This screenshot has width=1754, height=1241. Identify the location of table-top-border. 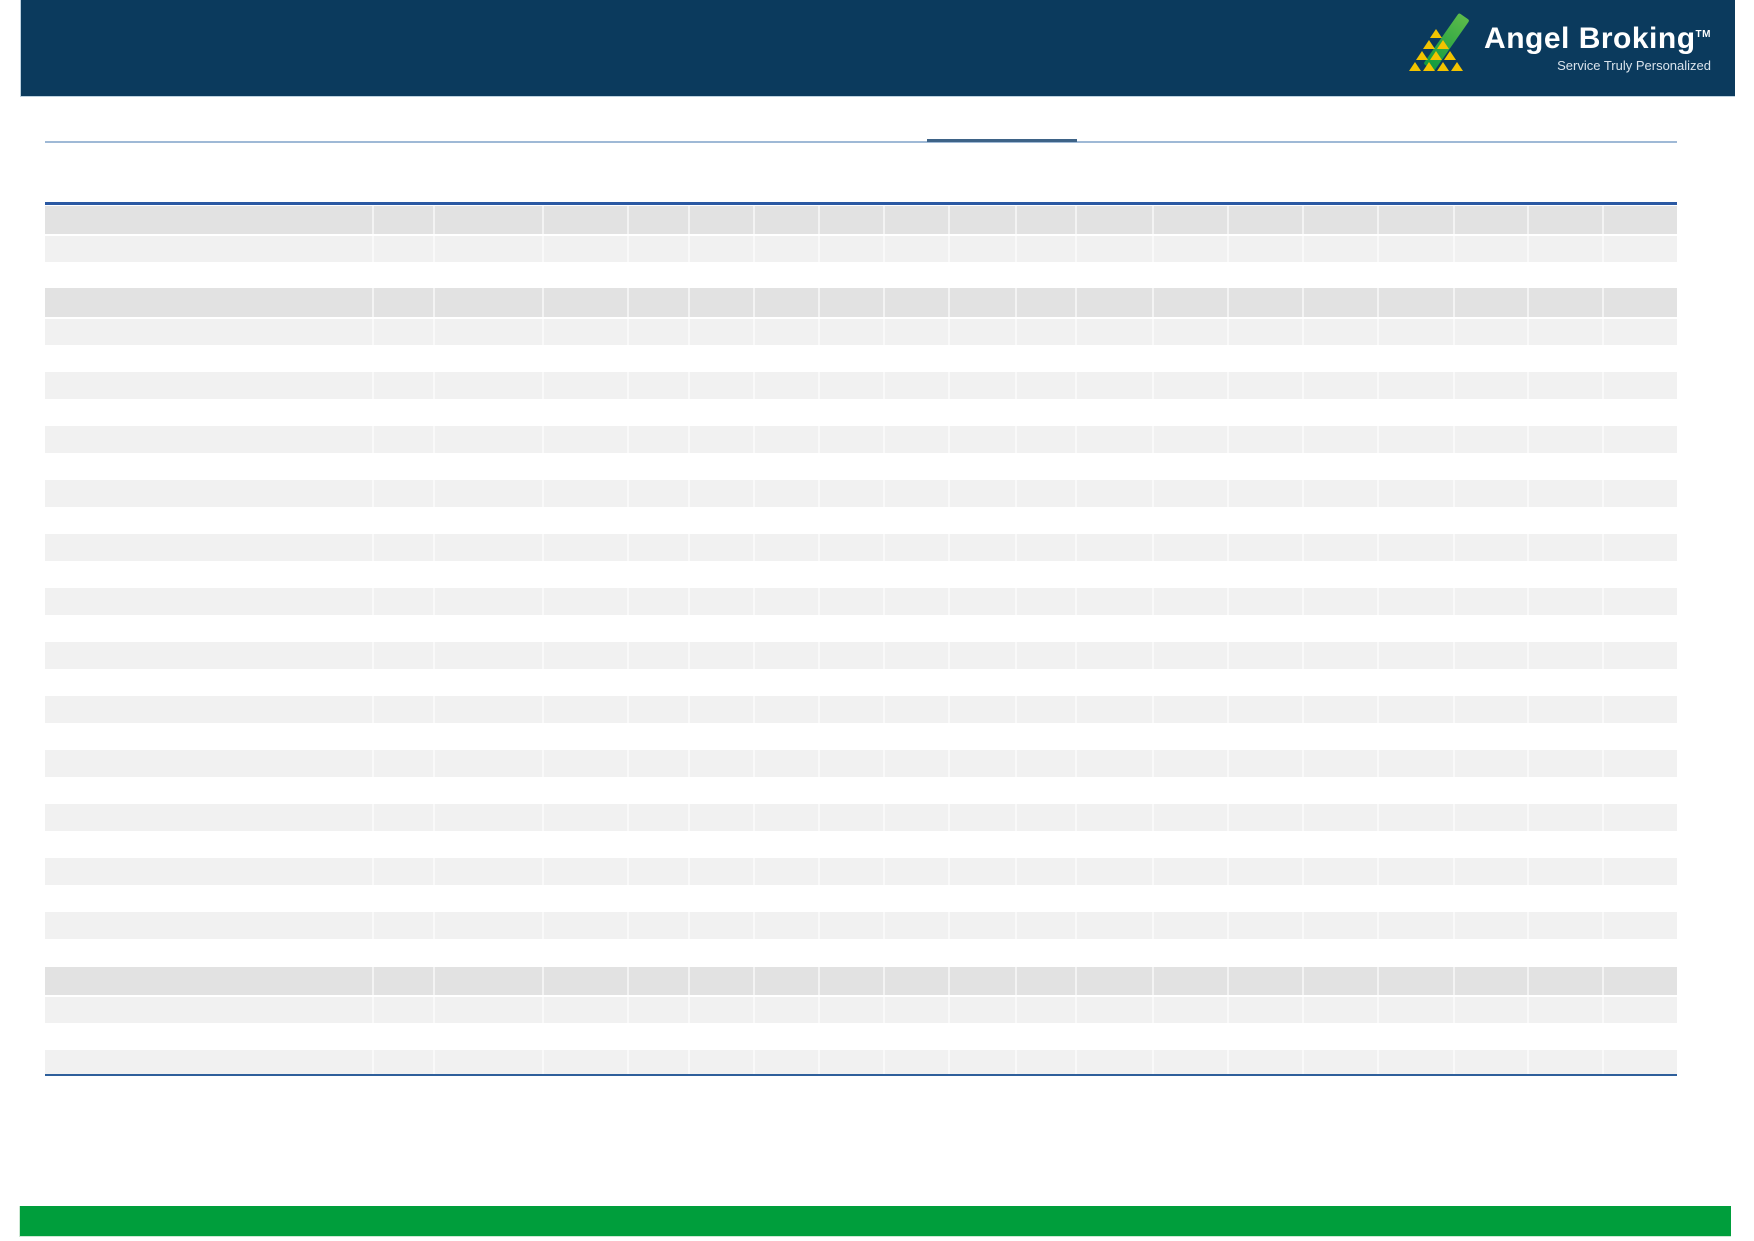
(861, 203).